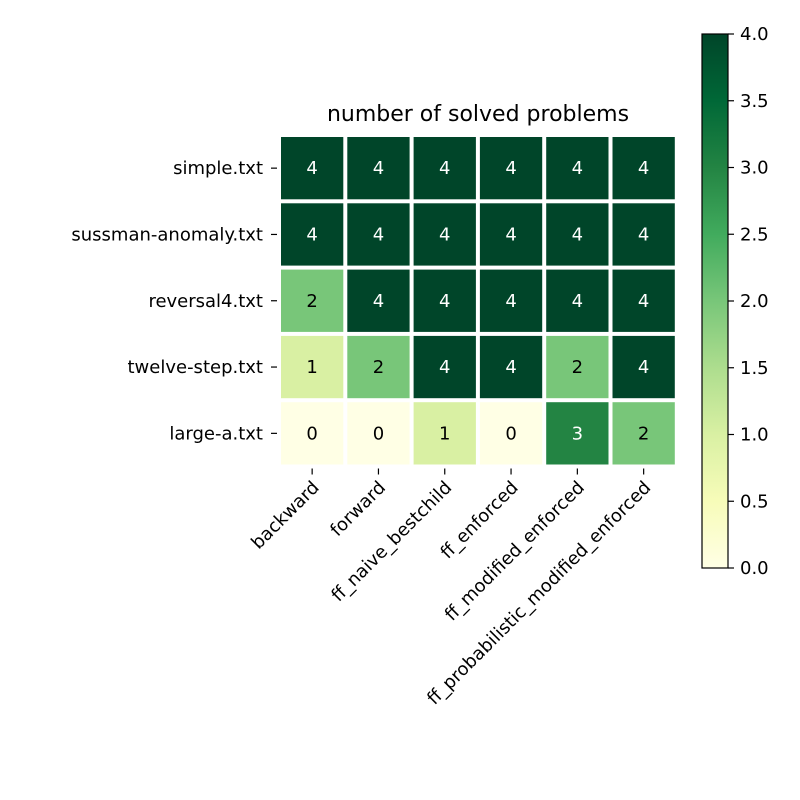  Describe the element at coordinates (218, 168) in the screenshot. I see `y-tick-label: simple.txt` at that location.